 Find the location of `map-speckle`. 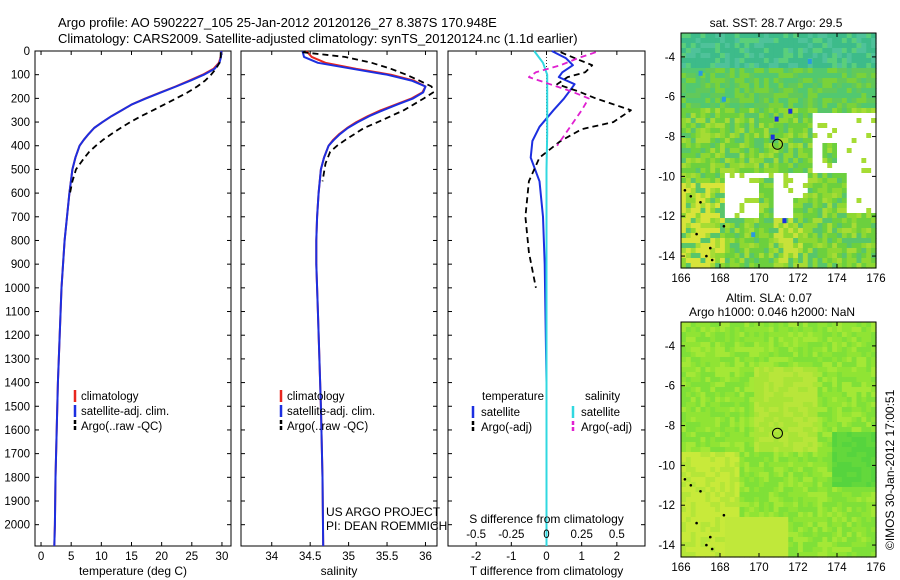

map-speckle is located at coordinates (776, 119).